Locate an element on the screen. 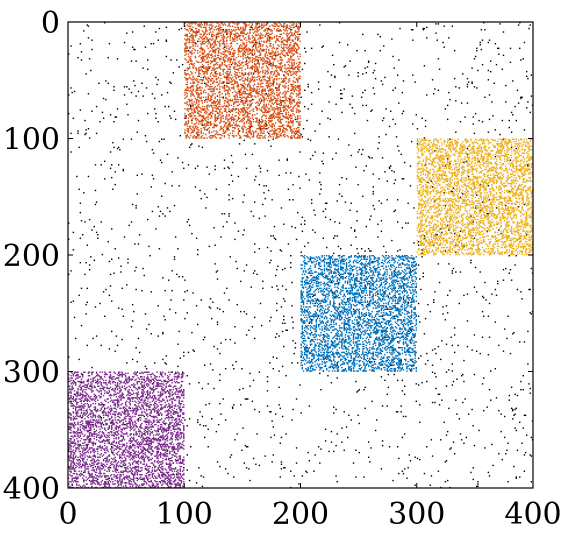 The width and height of the screenshot is (564, 537). x-tick-label: 0 is located at coordinates (67, 514).